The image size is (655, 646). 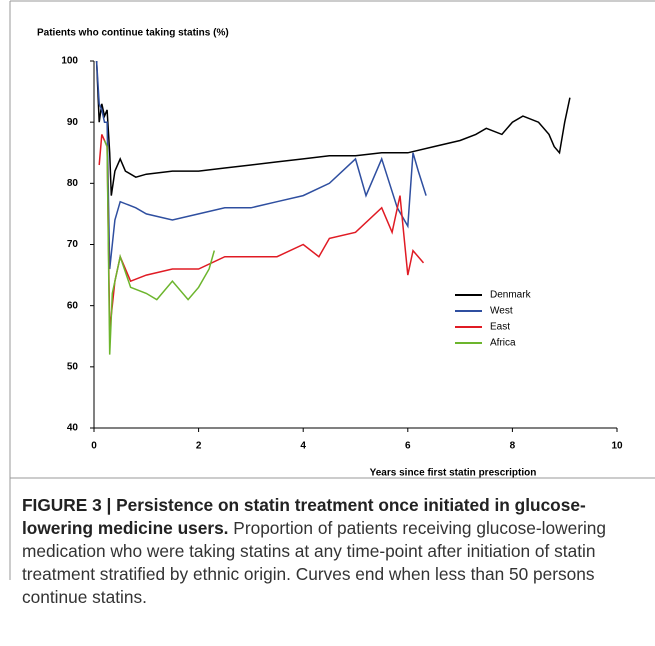 What do you see at coordinates (73, 366) in the screenshot?
I see `y-tick-label: 50` at bounding box center [73, 366].